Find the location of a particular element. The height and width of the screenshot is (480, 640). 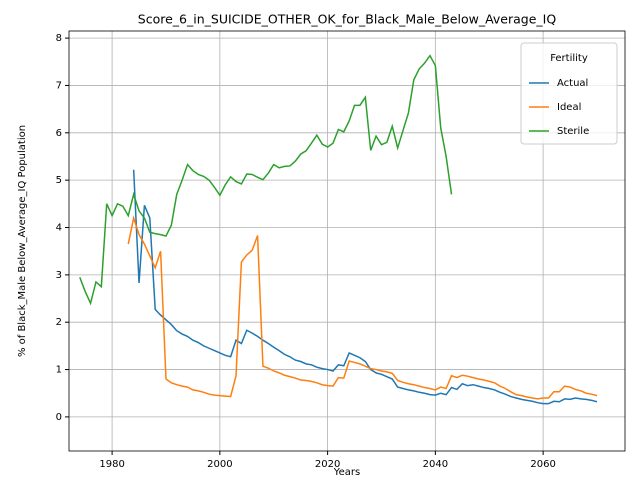

legend-box is located at coordinates (569, 93).